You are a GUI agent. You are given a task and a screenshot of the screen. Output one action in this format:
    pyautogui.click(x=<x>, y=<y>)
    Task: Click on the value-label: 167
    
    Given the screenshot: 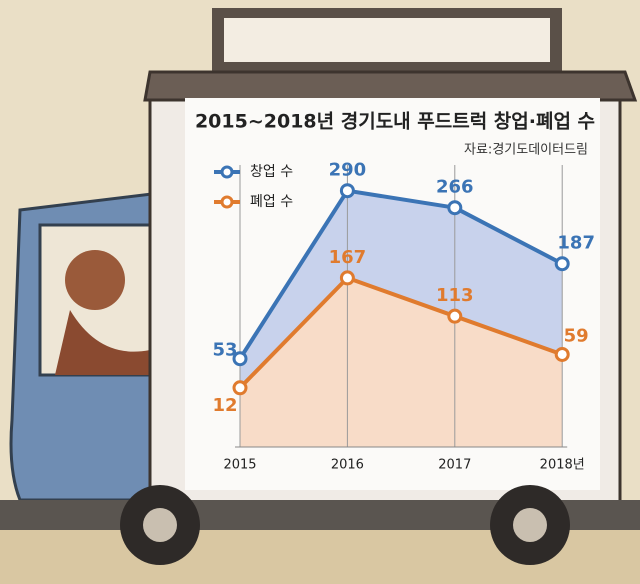 What is the action you would take?
    pyautogui.click(x=348, y=257)
    